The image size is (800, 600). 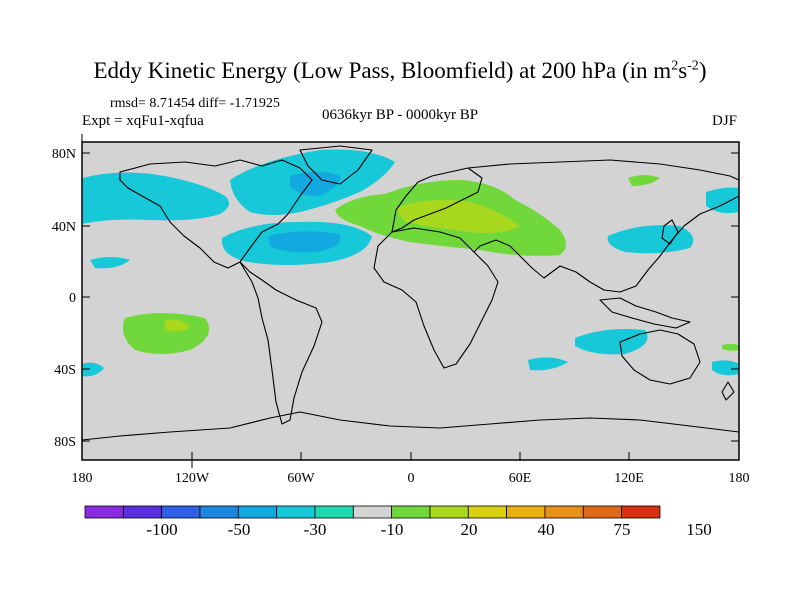 I want to click on coast-japan, so click(x=670, y=232).